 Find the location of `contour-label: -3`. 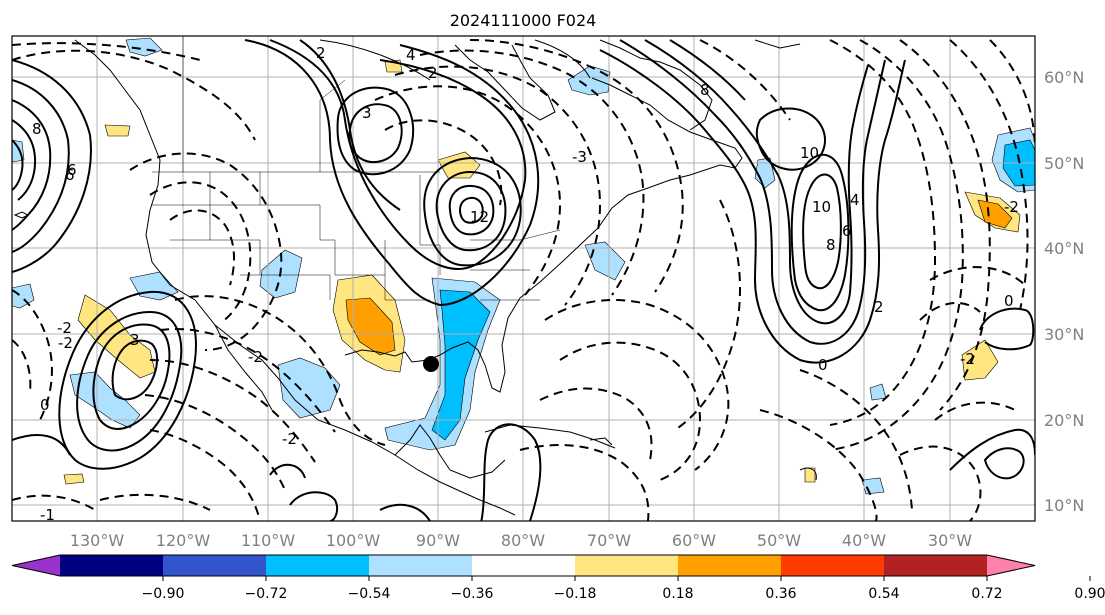

contour-label: -3 is located at coordinates (579, 157).